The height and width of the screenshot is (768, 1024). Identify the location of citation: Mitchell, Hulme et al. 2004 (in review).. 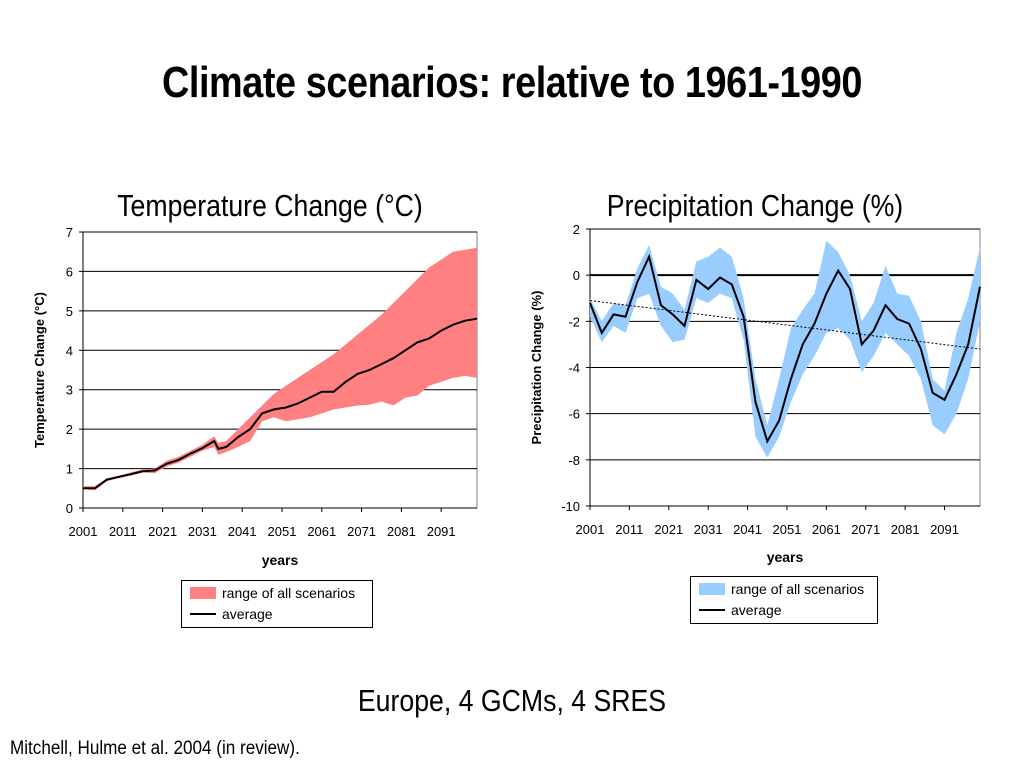
(155, 748).